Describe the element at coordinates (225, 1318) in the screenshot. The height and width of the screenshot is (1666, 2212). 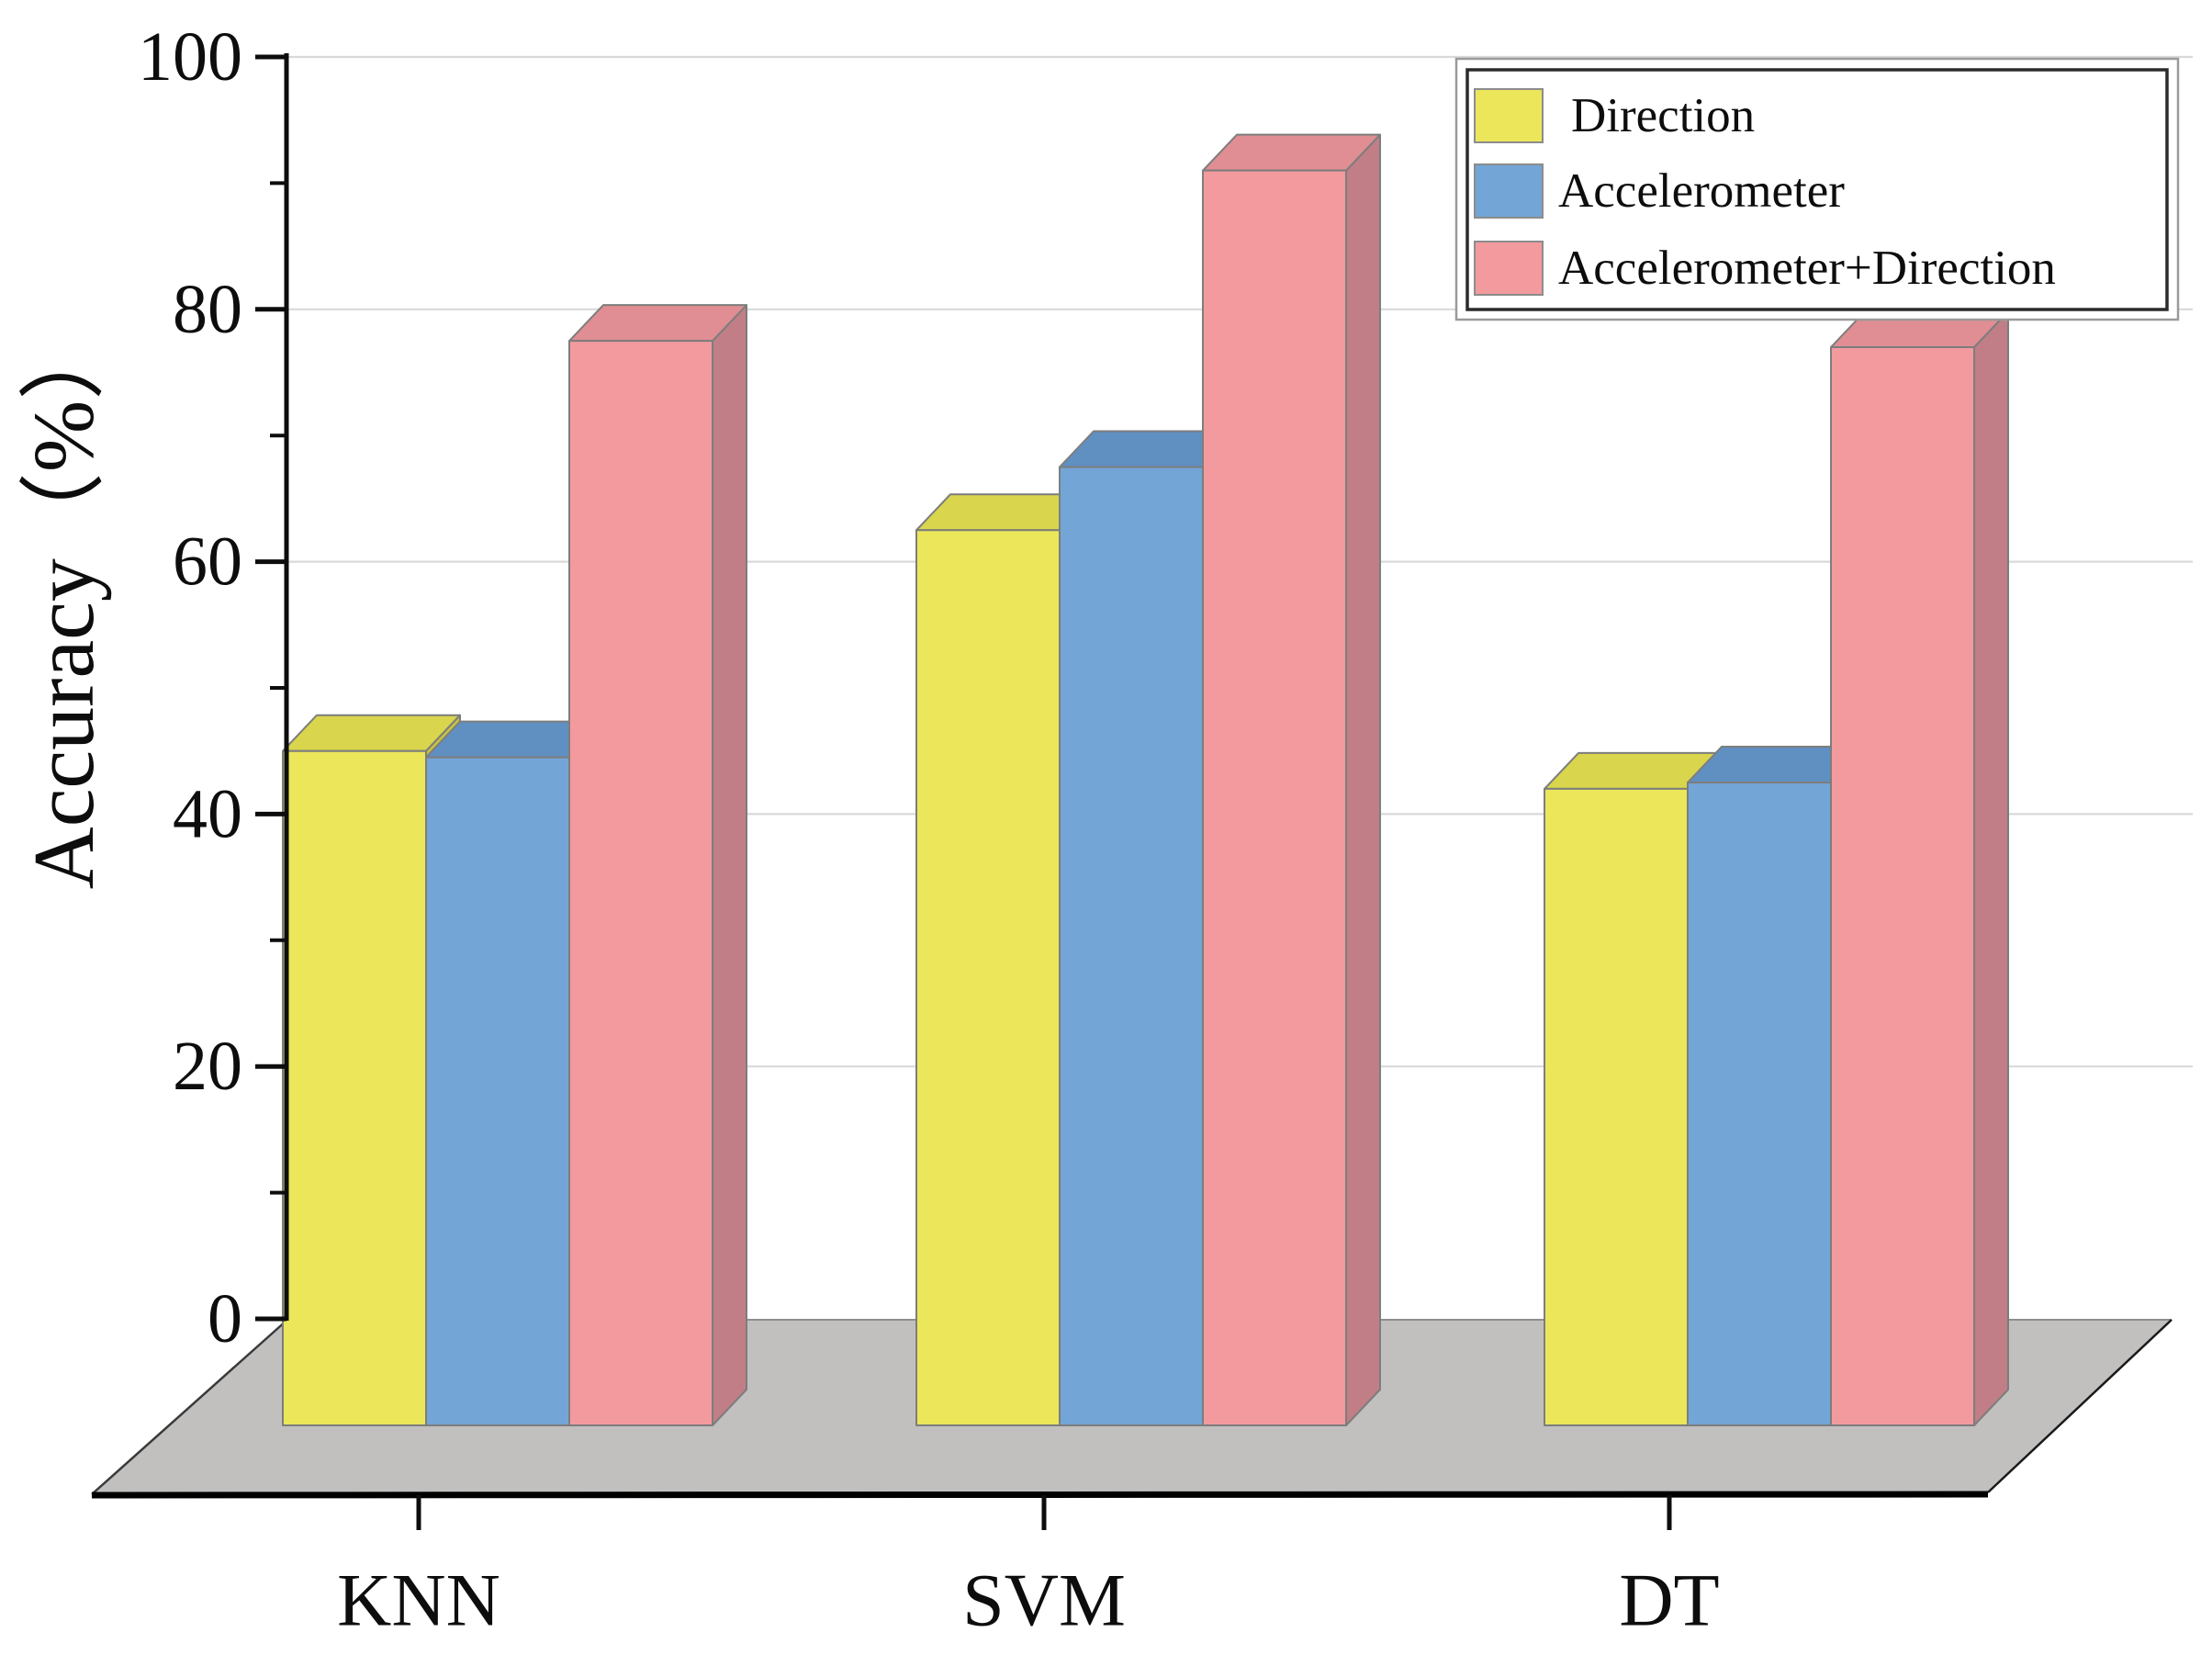
I see `y-tick-label-0: 0` at that location.